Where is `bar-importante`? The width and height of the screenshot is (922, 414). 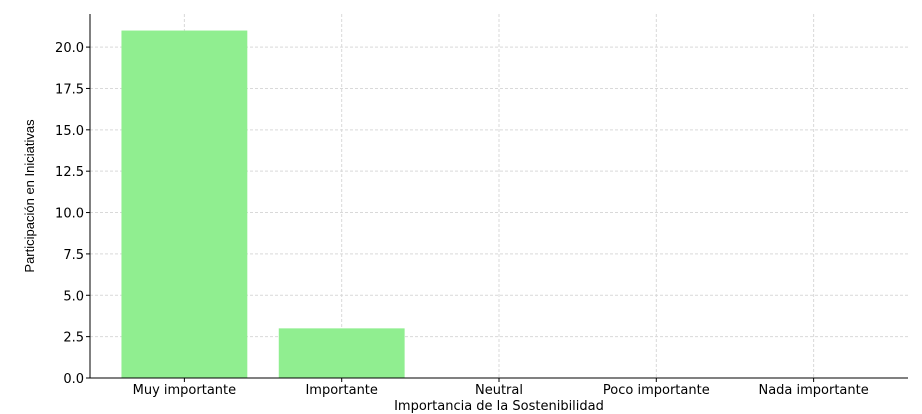
bar-importante is located at coordinates (341, 353).